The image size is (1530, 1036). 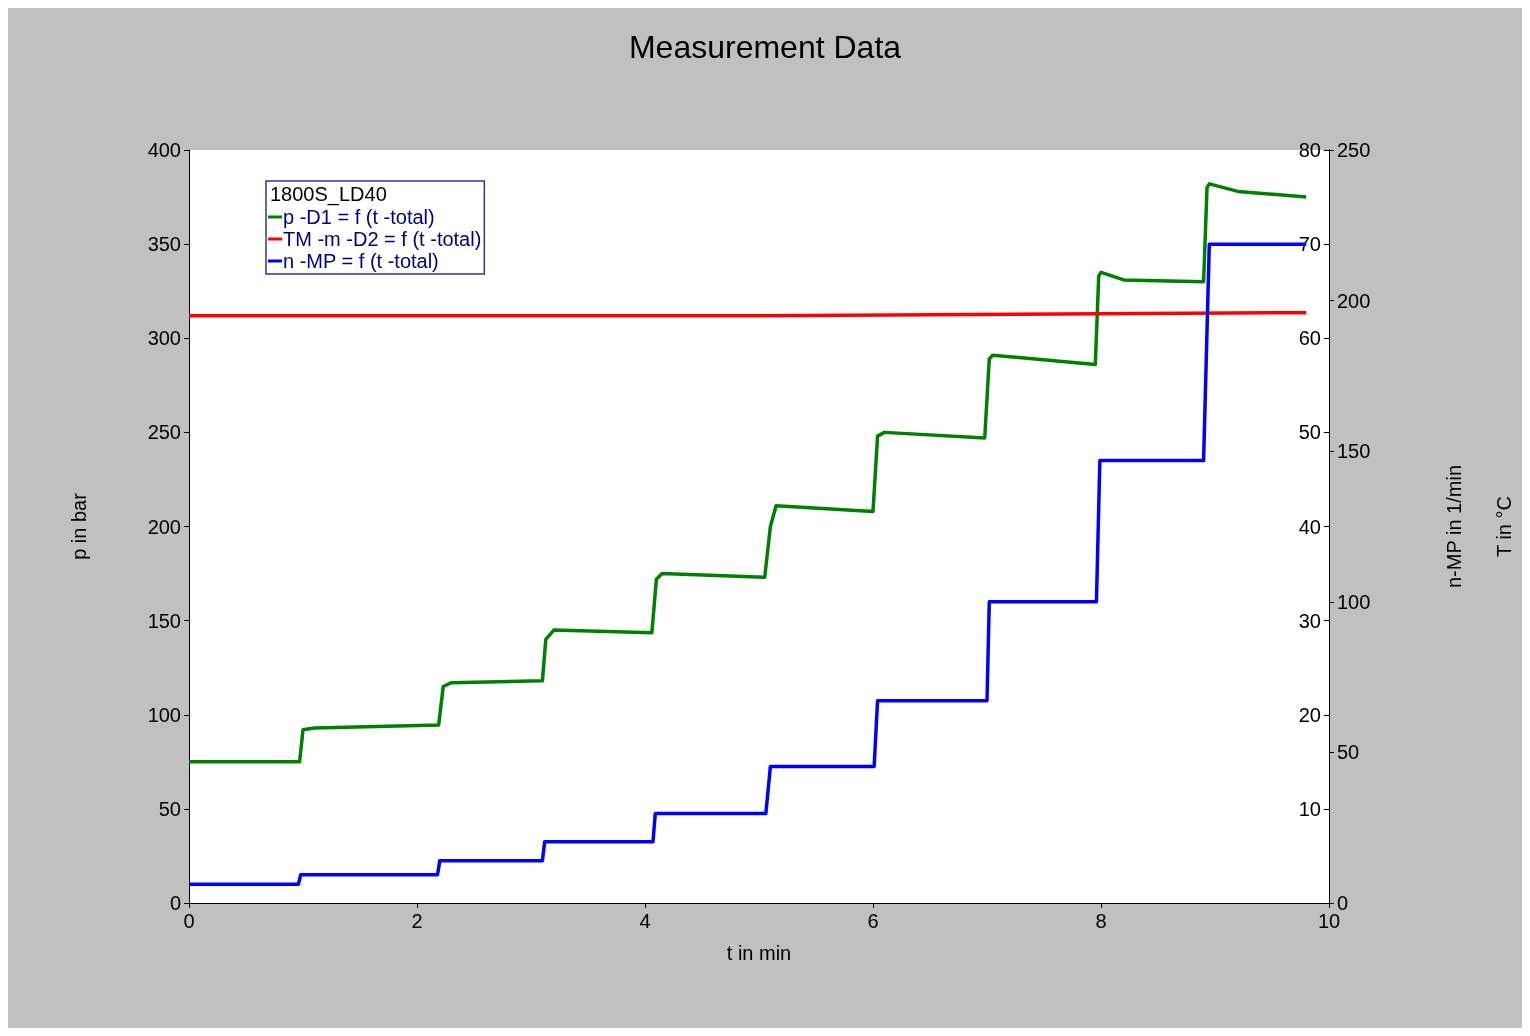 What do you see at coordinates (169, 808) in the screenshot?
I see `y-tick-label: 50` at bounding box center [169, 808].